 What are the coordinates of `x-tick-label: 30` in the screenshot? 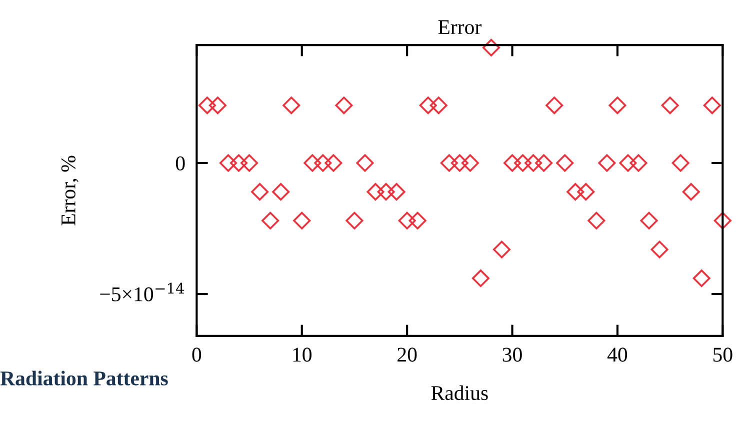 It's located at (512, 355).